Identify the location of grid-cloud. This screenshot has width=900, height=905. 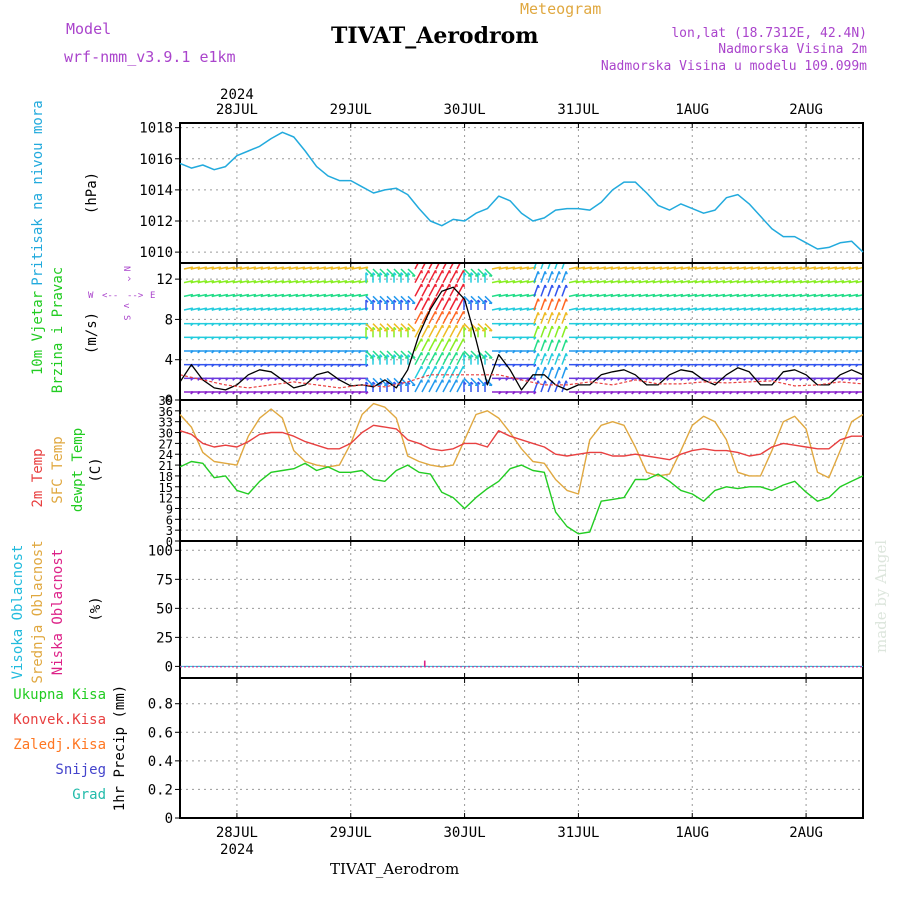
(521, 609).